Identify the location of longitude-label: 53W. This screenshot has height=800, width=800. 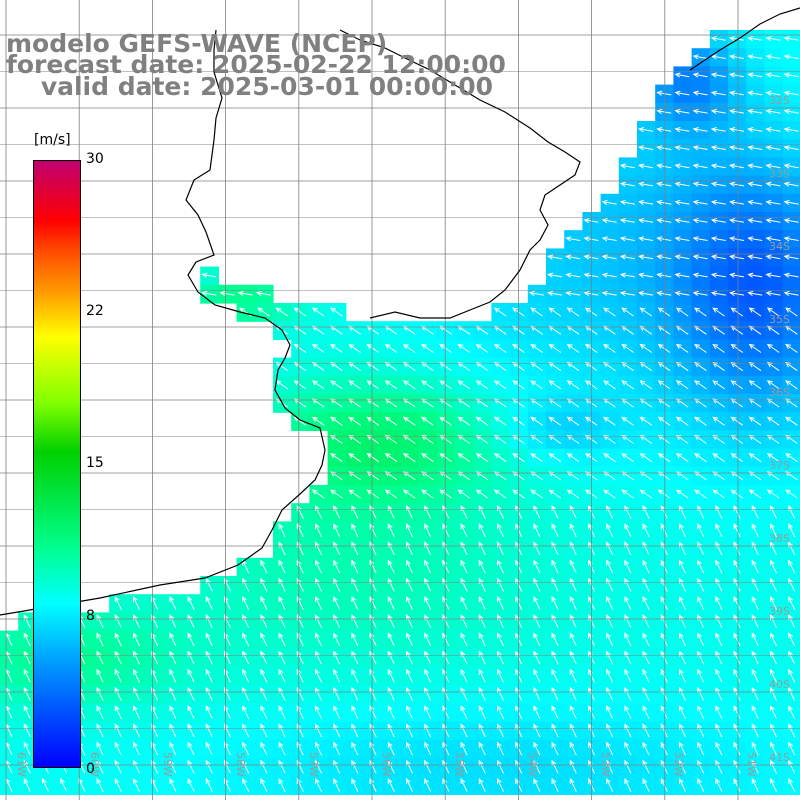
(605, 764).